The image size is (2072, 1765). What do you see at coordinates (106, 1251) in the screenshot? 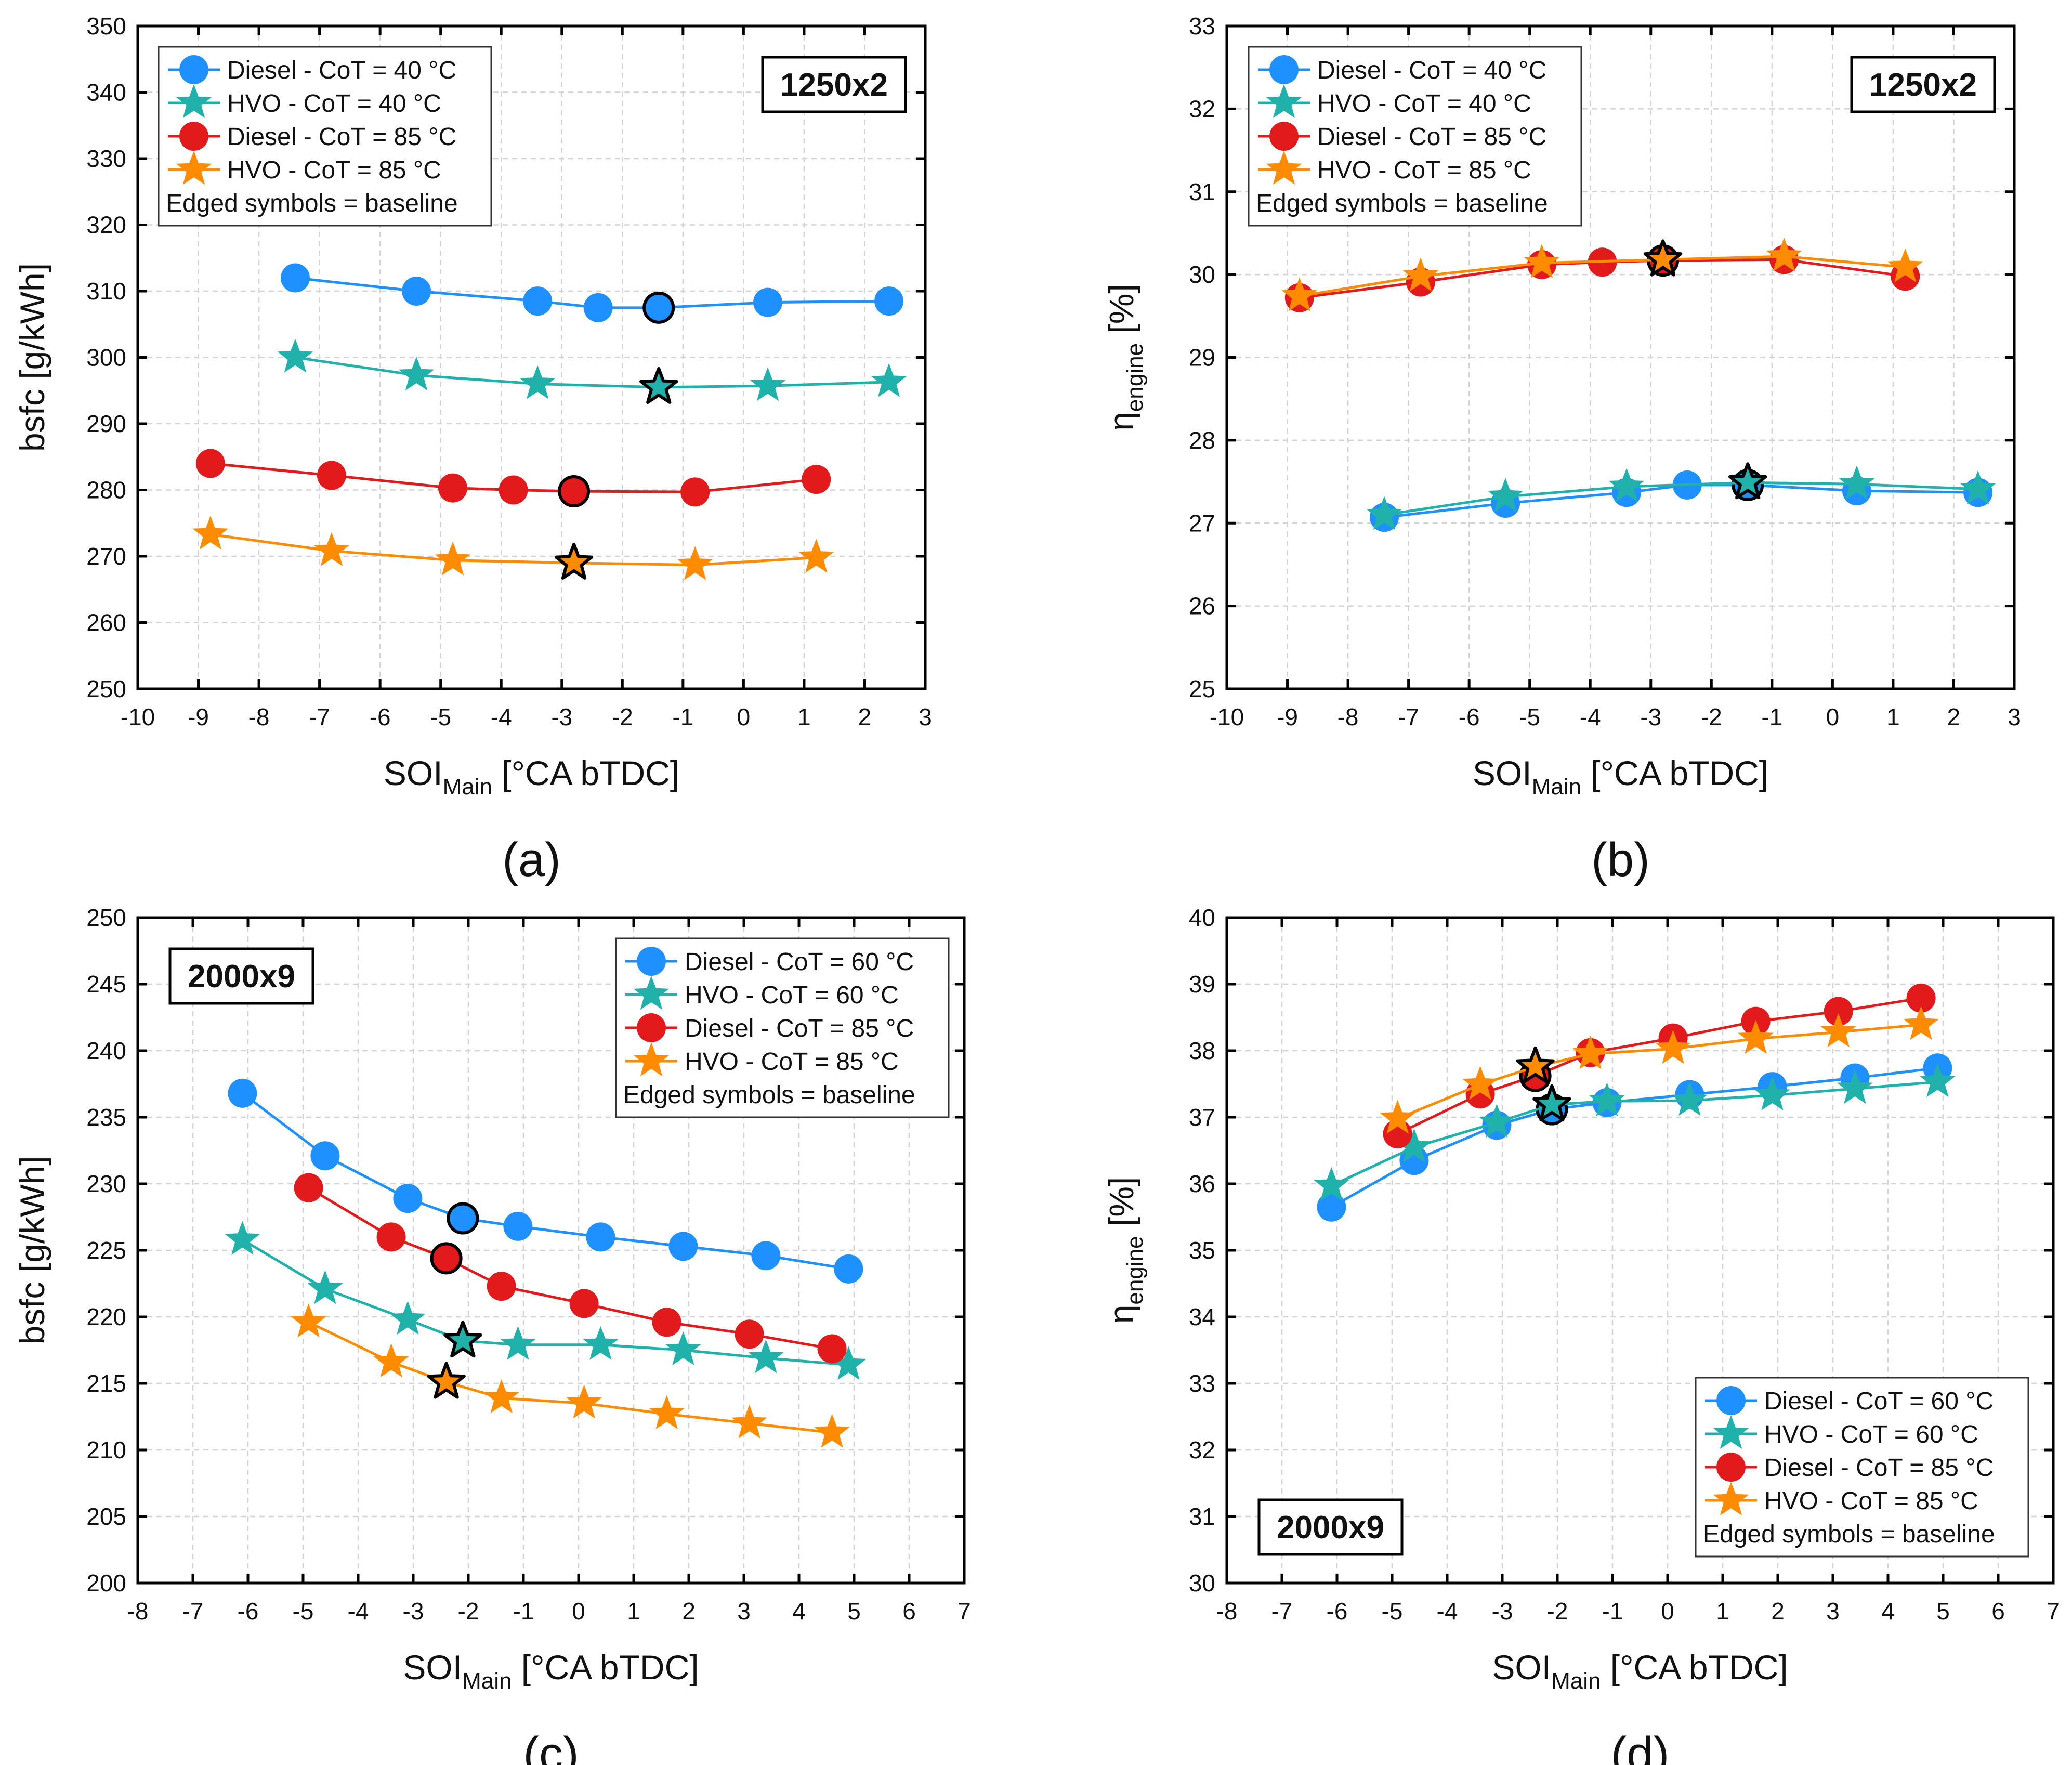
I see `y-tick-label: 225` at bounding box center [106, 1251].